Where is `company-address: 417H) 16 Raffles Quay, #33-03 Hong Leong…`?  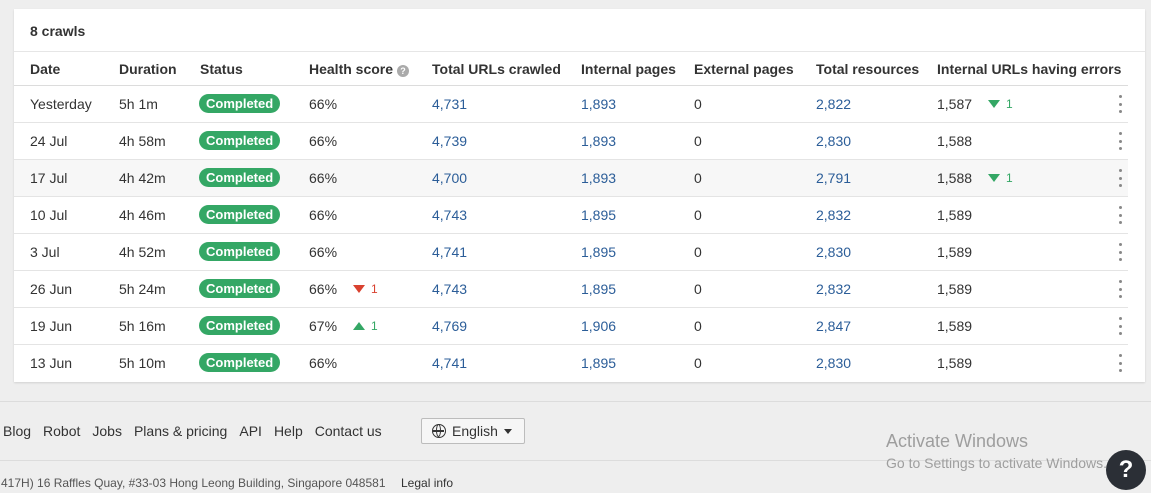 company-address: 417H) 16 Raffles Quay, #33-03 Hong Leong… is located at coordinates (193, 483).